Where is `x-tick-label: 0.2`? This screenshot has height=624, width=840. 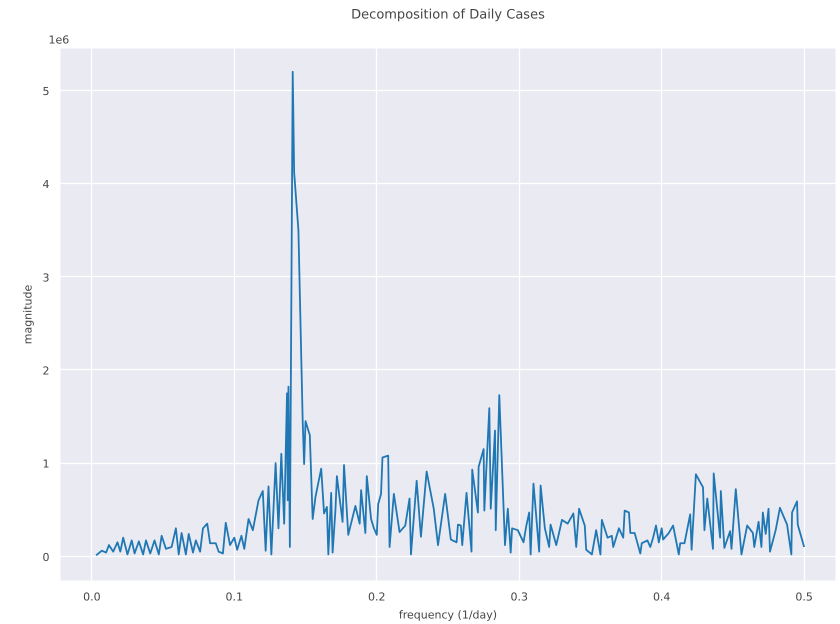
x-tick-label: 0.2 is located at coordinates (377, 597).